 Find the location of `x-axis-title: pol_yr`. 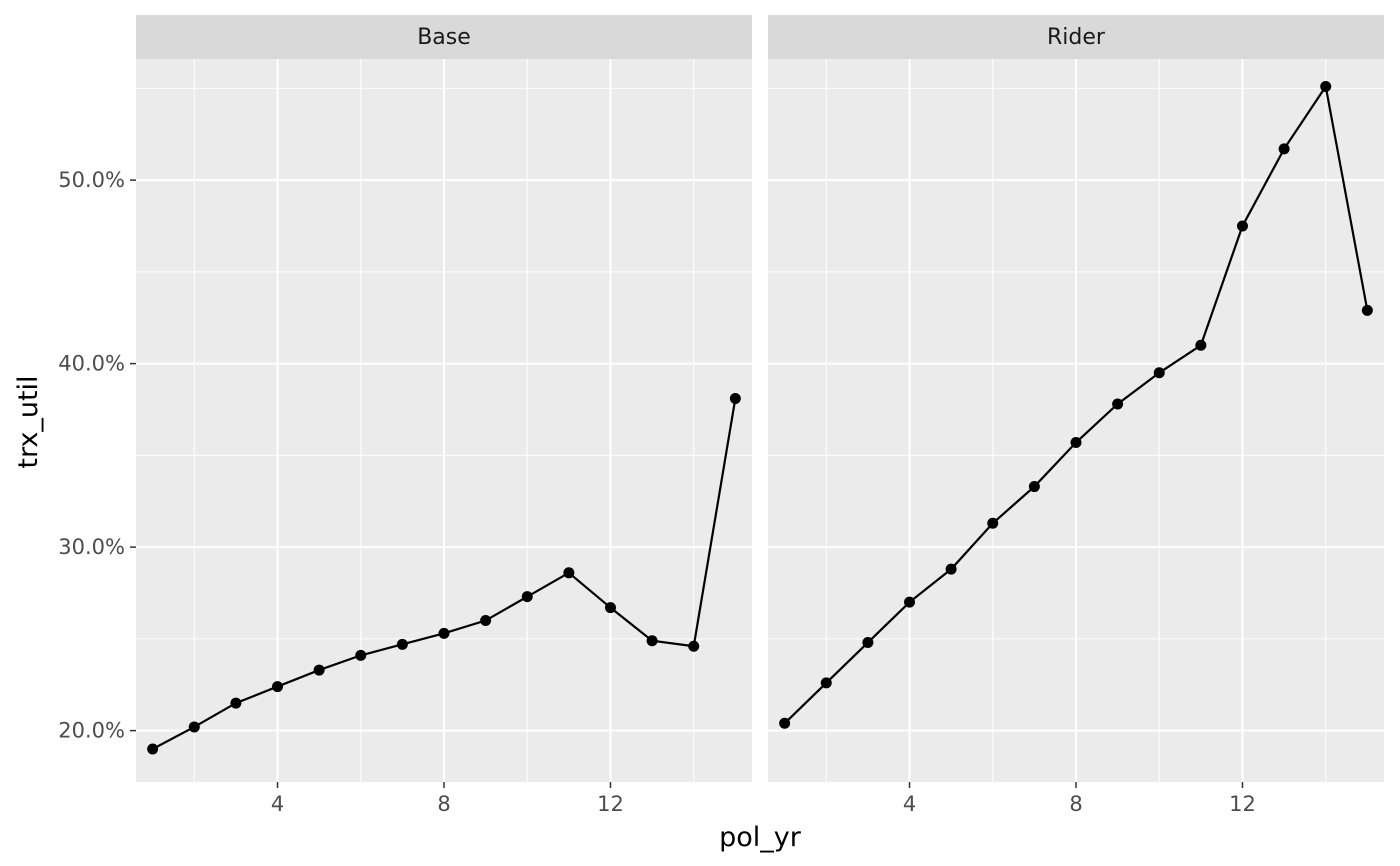

x-axis-title: pol_yr is located at coordinates (760, 837).